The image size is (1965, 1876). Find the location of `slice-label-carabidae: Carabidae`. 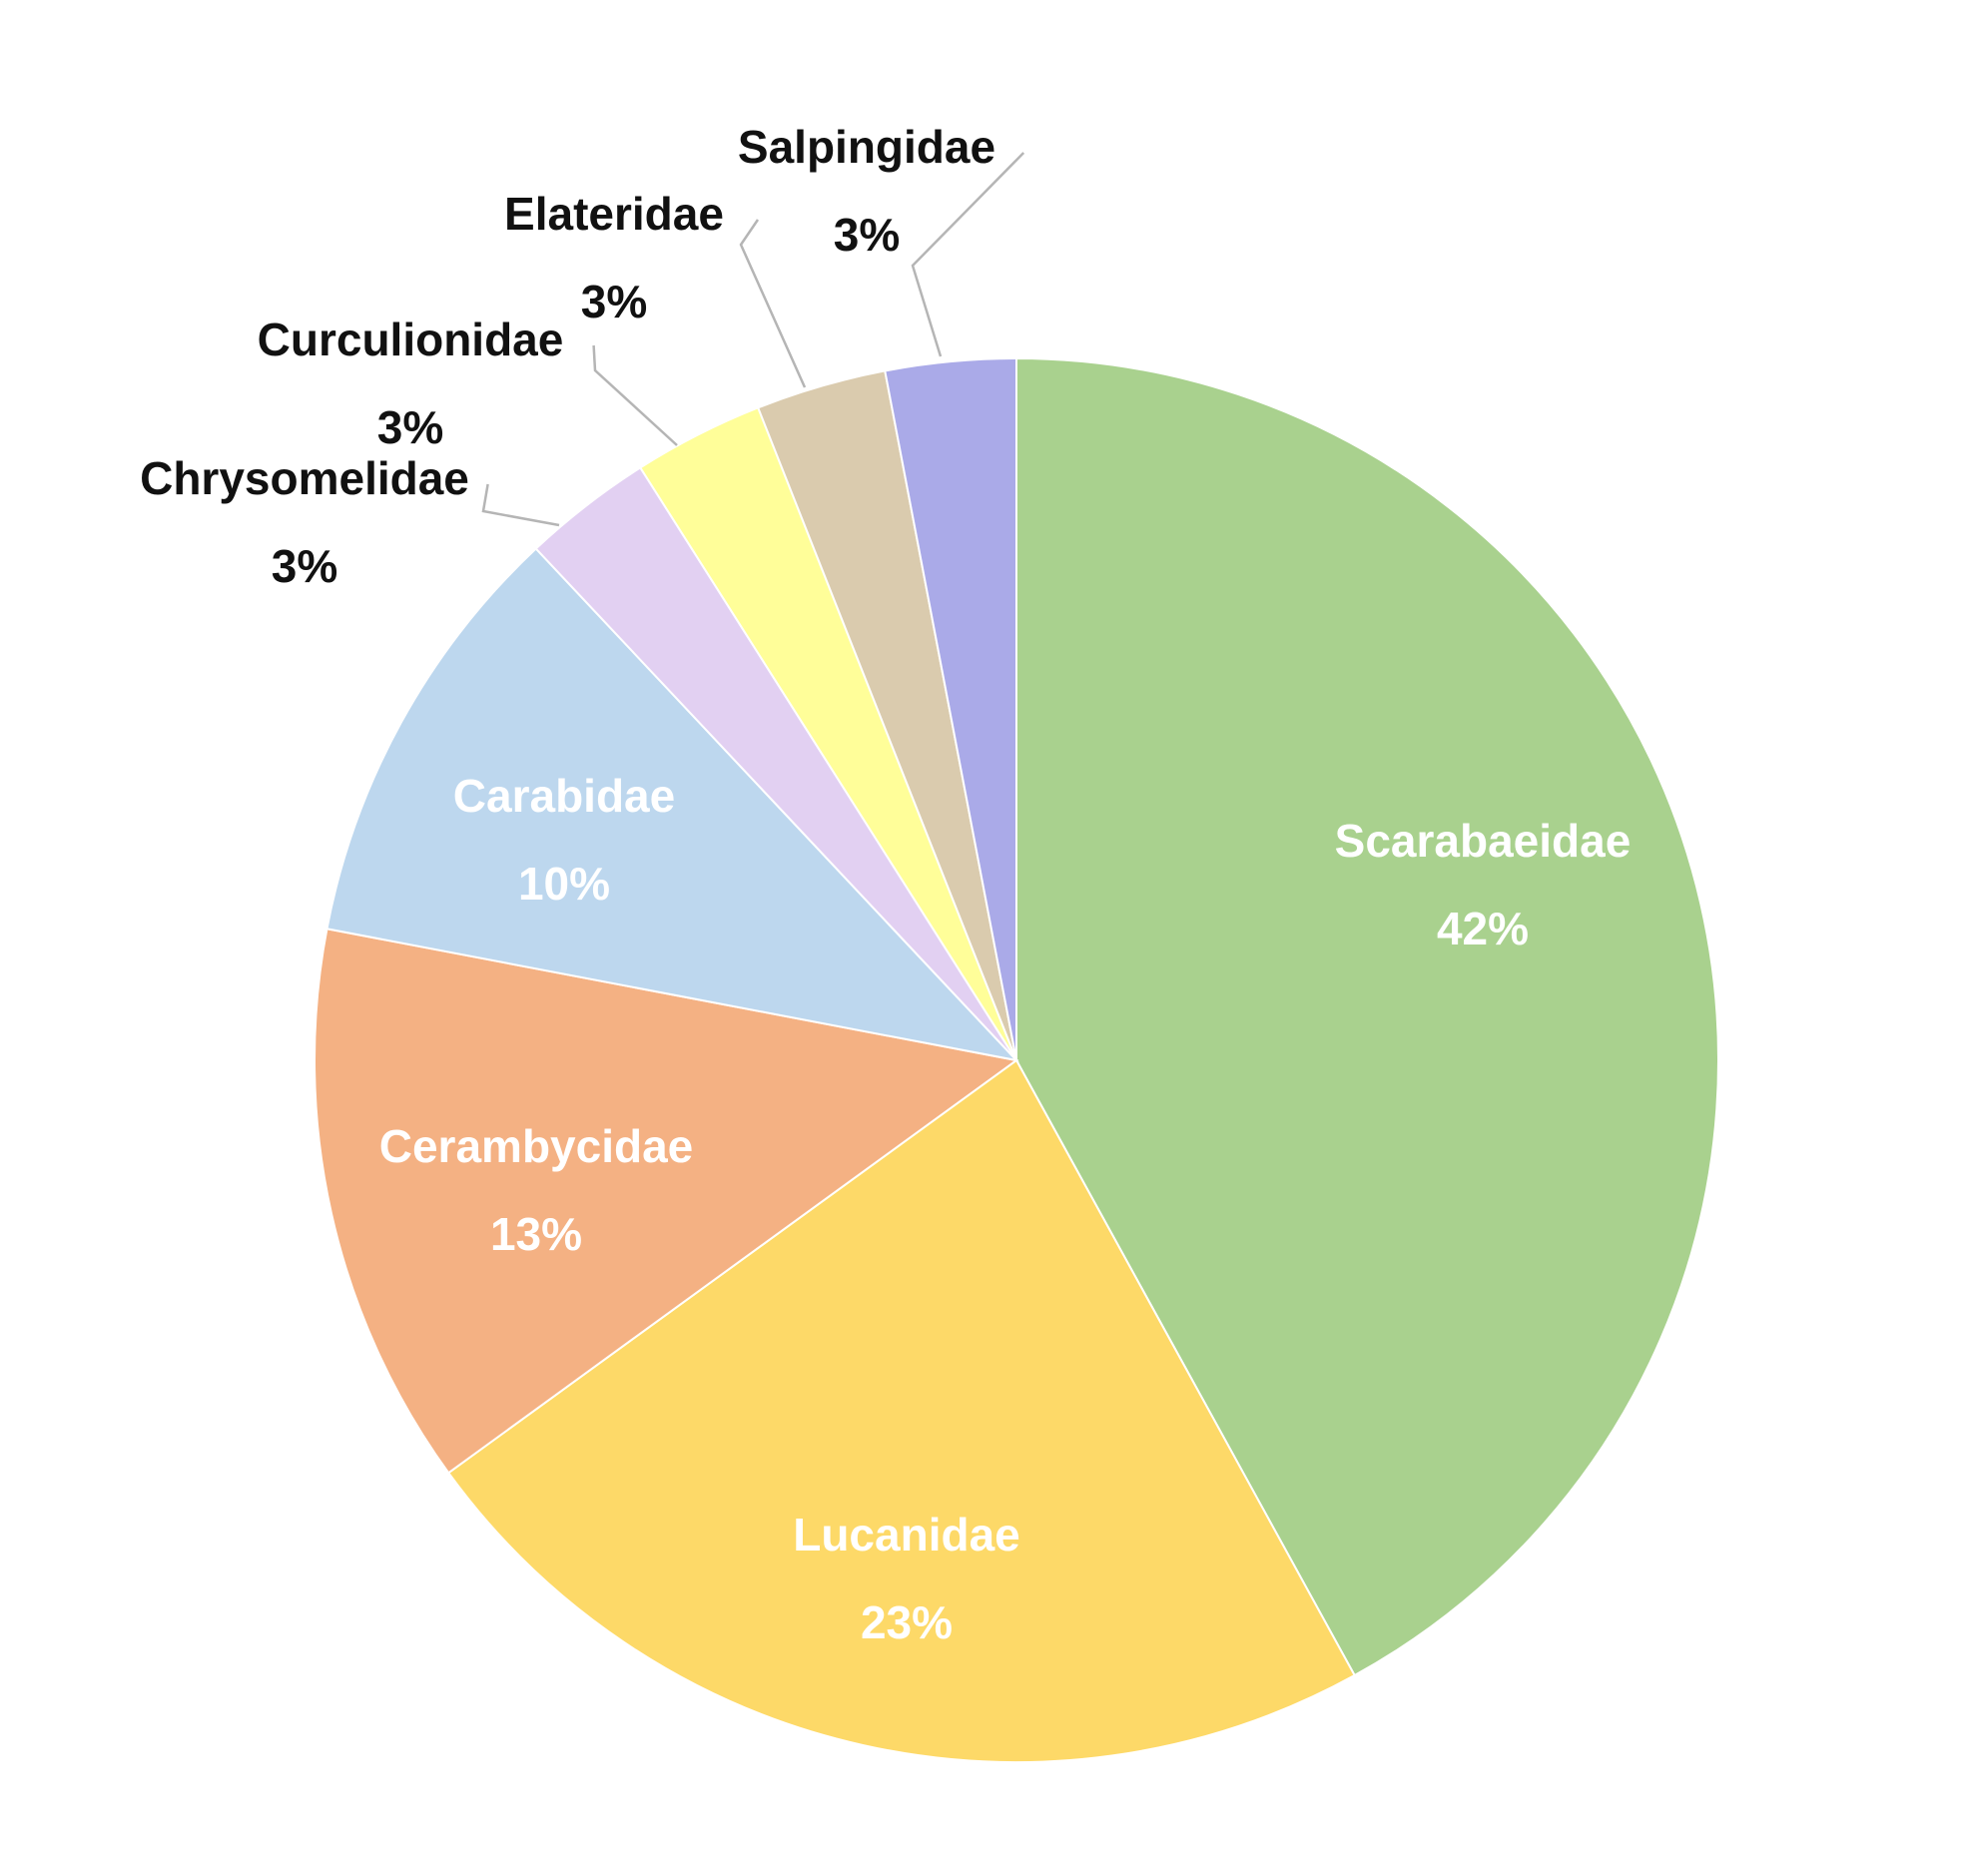

slice-label-carabidae: Carabidae is located at coordinates (564, 796).